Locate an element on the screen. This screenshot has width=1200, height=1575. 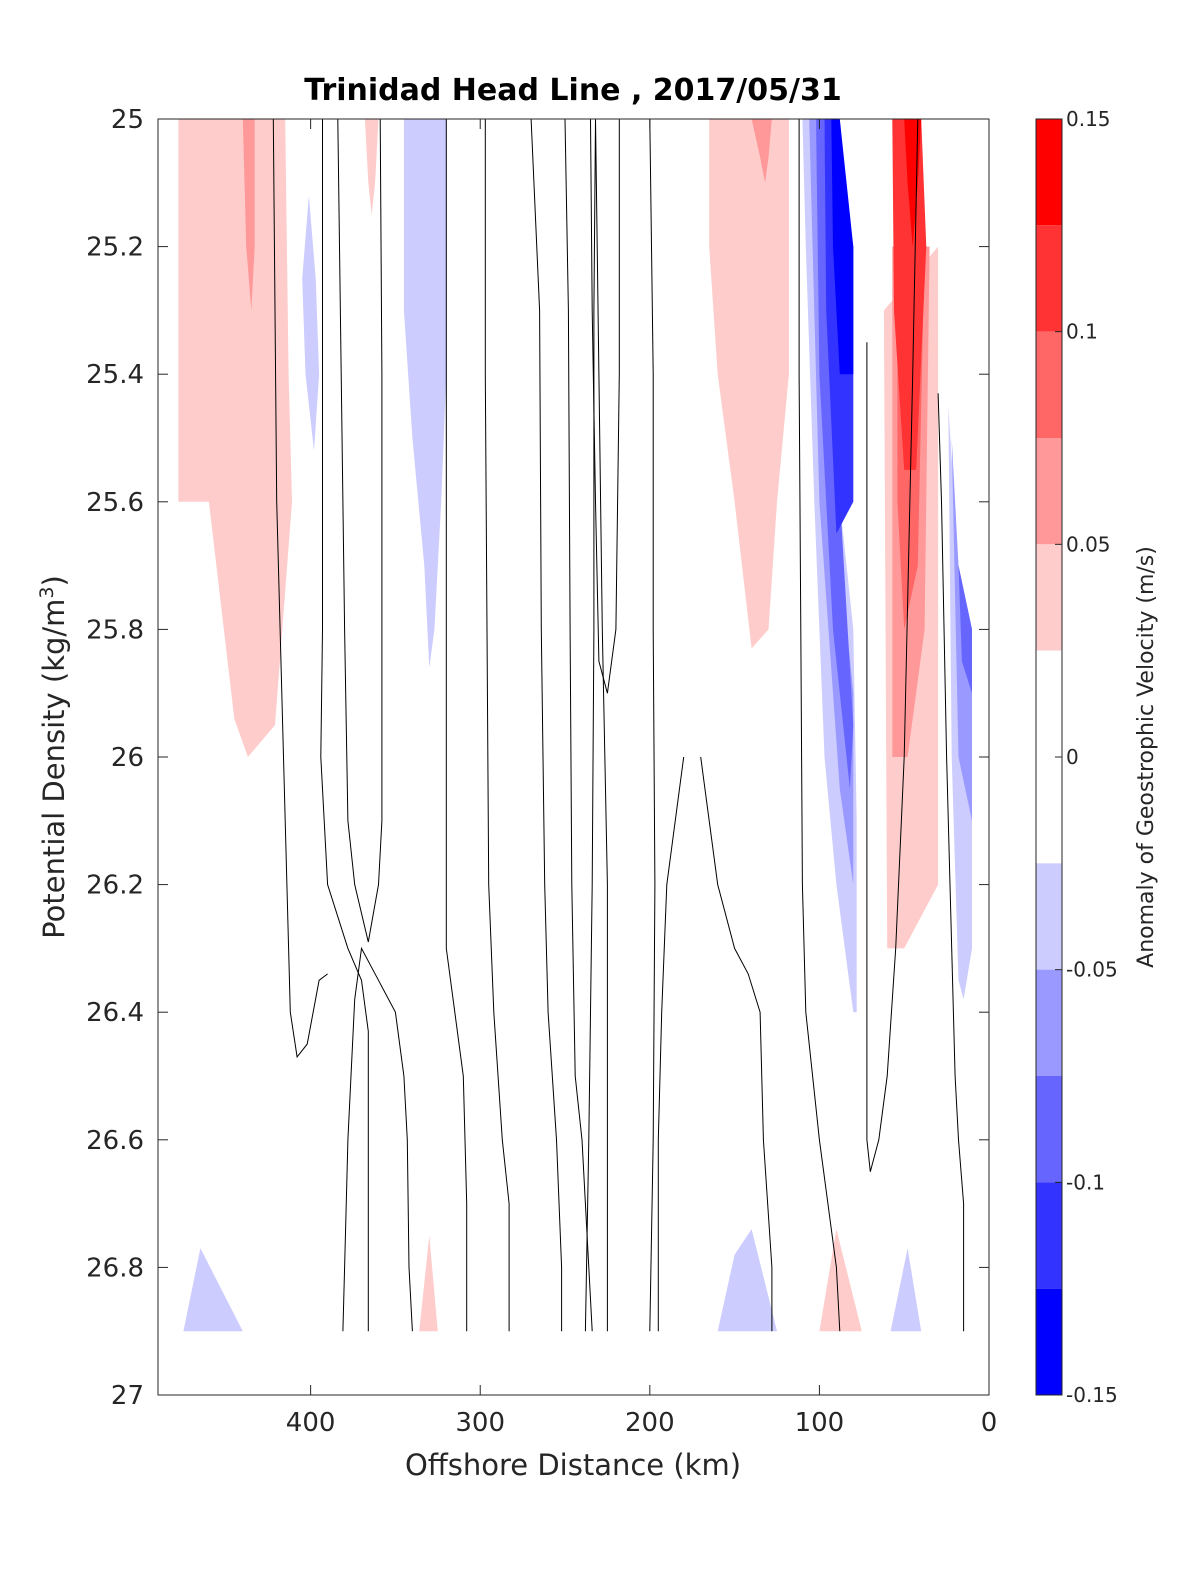
y-tick-label: 26.4 is located at coordinates (115, 1013).